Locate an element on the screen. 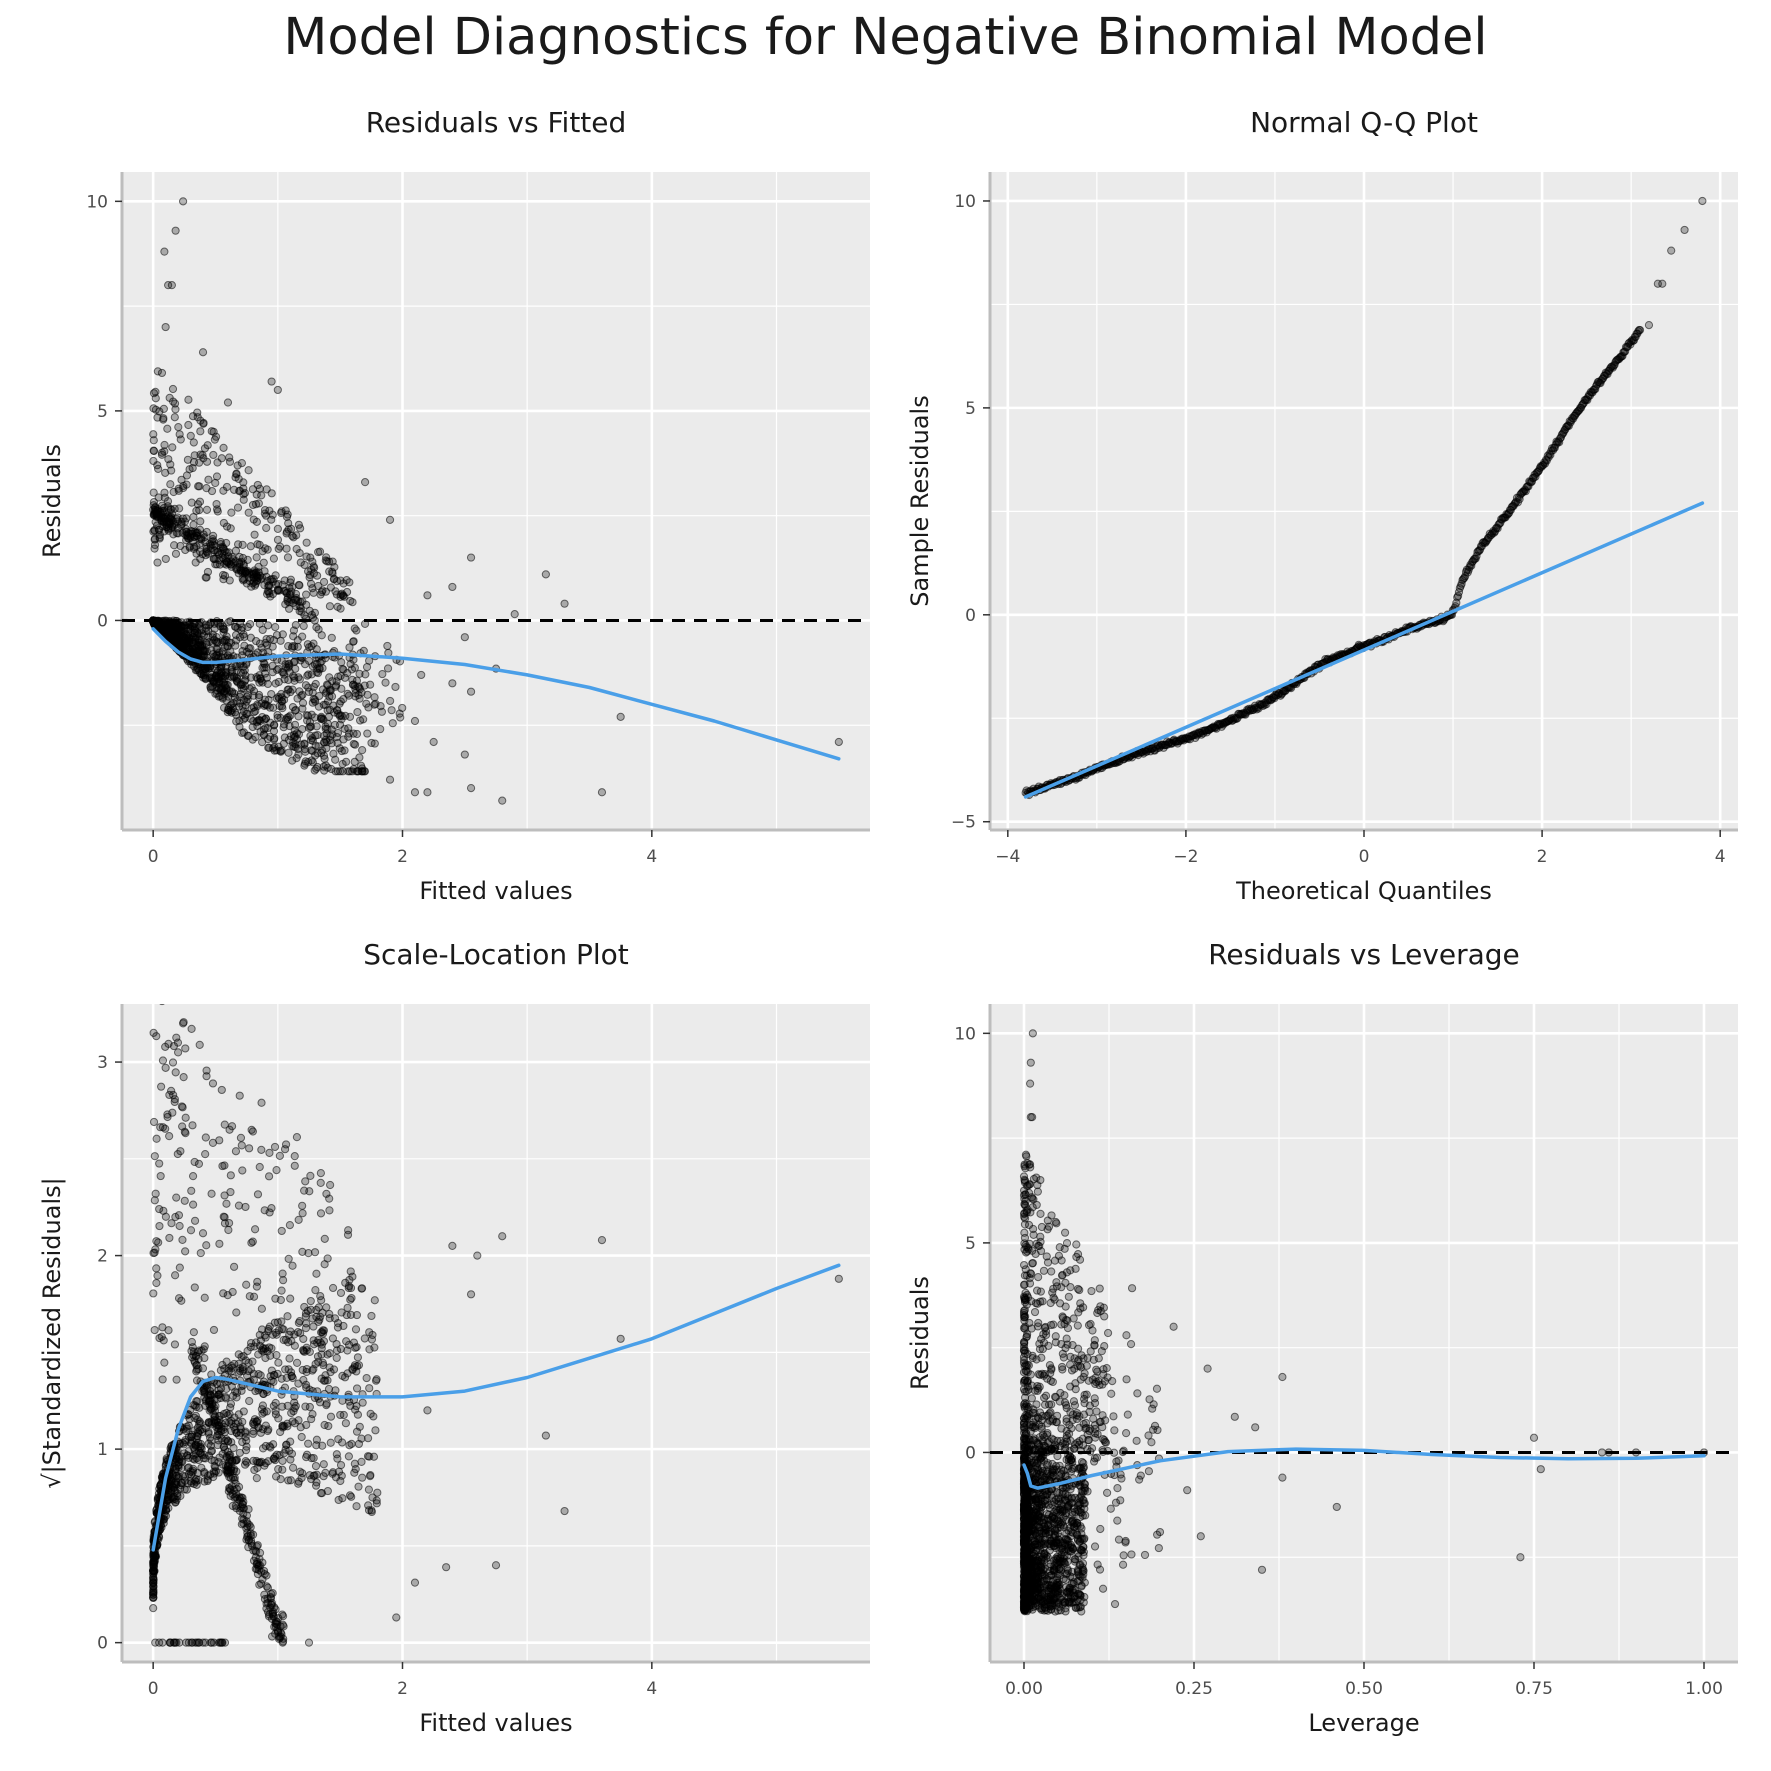  x-axis-label: Theoretical Quantiles is located at coordinates (1363, 891).